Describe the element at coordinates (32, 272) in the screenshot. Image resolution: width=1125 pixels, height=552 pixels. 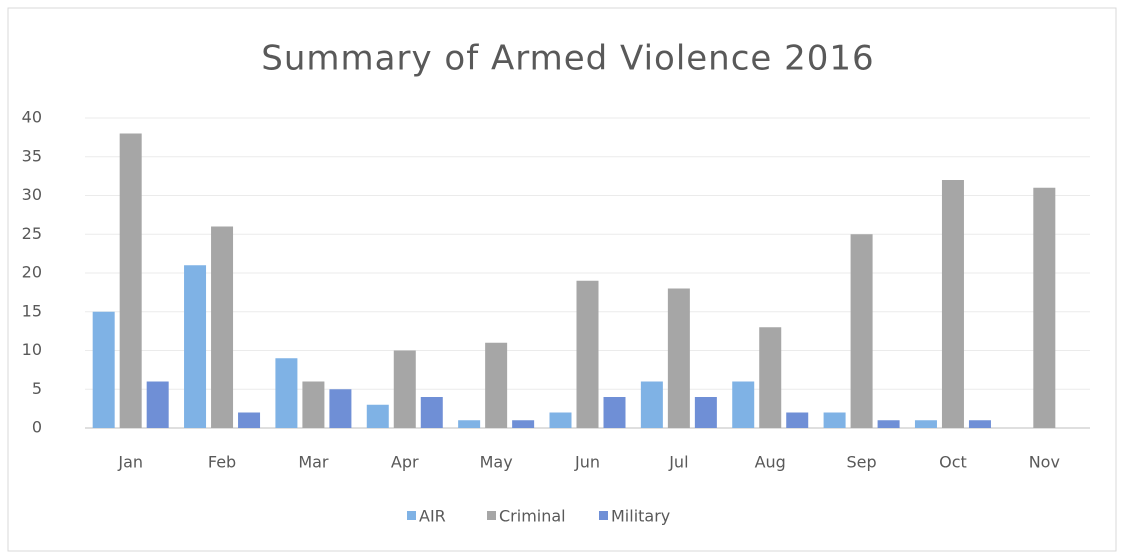
I see `y-tick-label: 20` at that location.